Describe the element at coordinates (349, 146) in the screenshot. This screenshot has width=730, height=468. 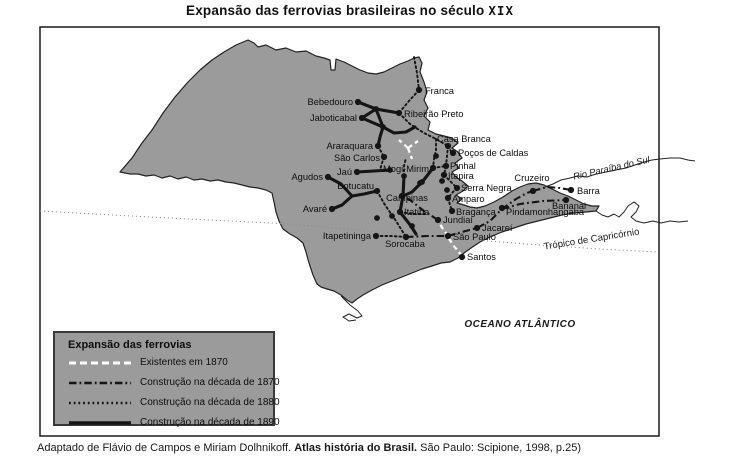
I see `city-label: Araraquara` at that location.